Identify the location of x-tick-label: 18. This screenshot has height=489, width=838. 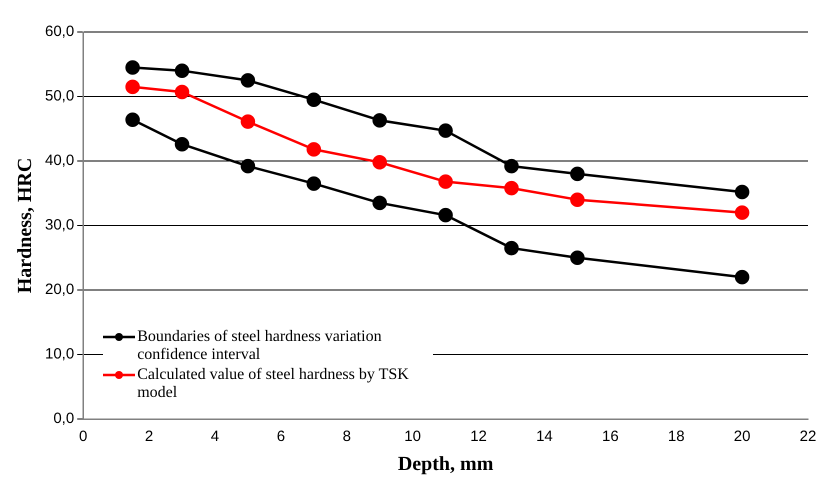
(676, 437).